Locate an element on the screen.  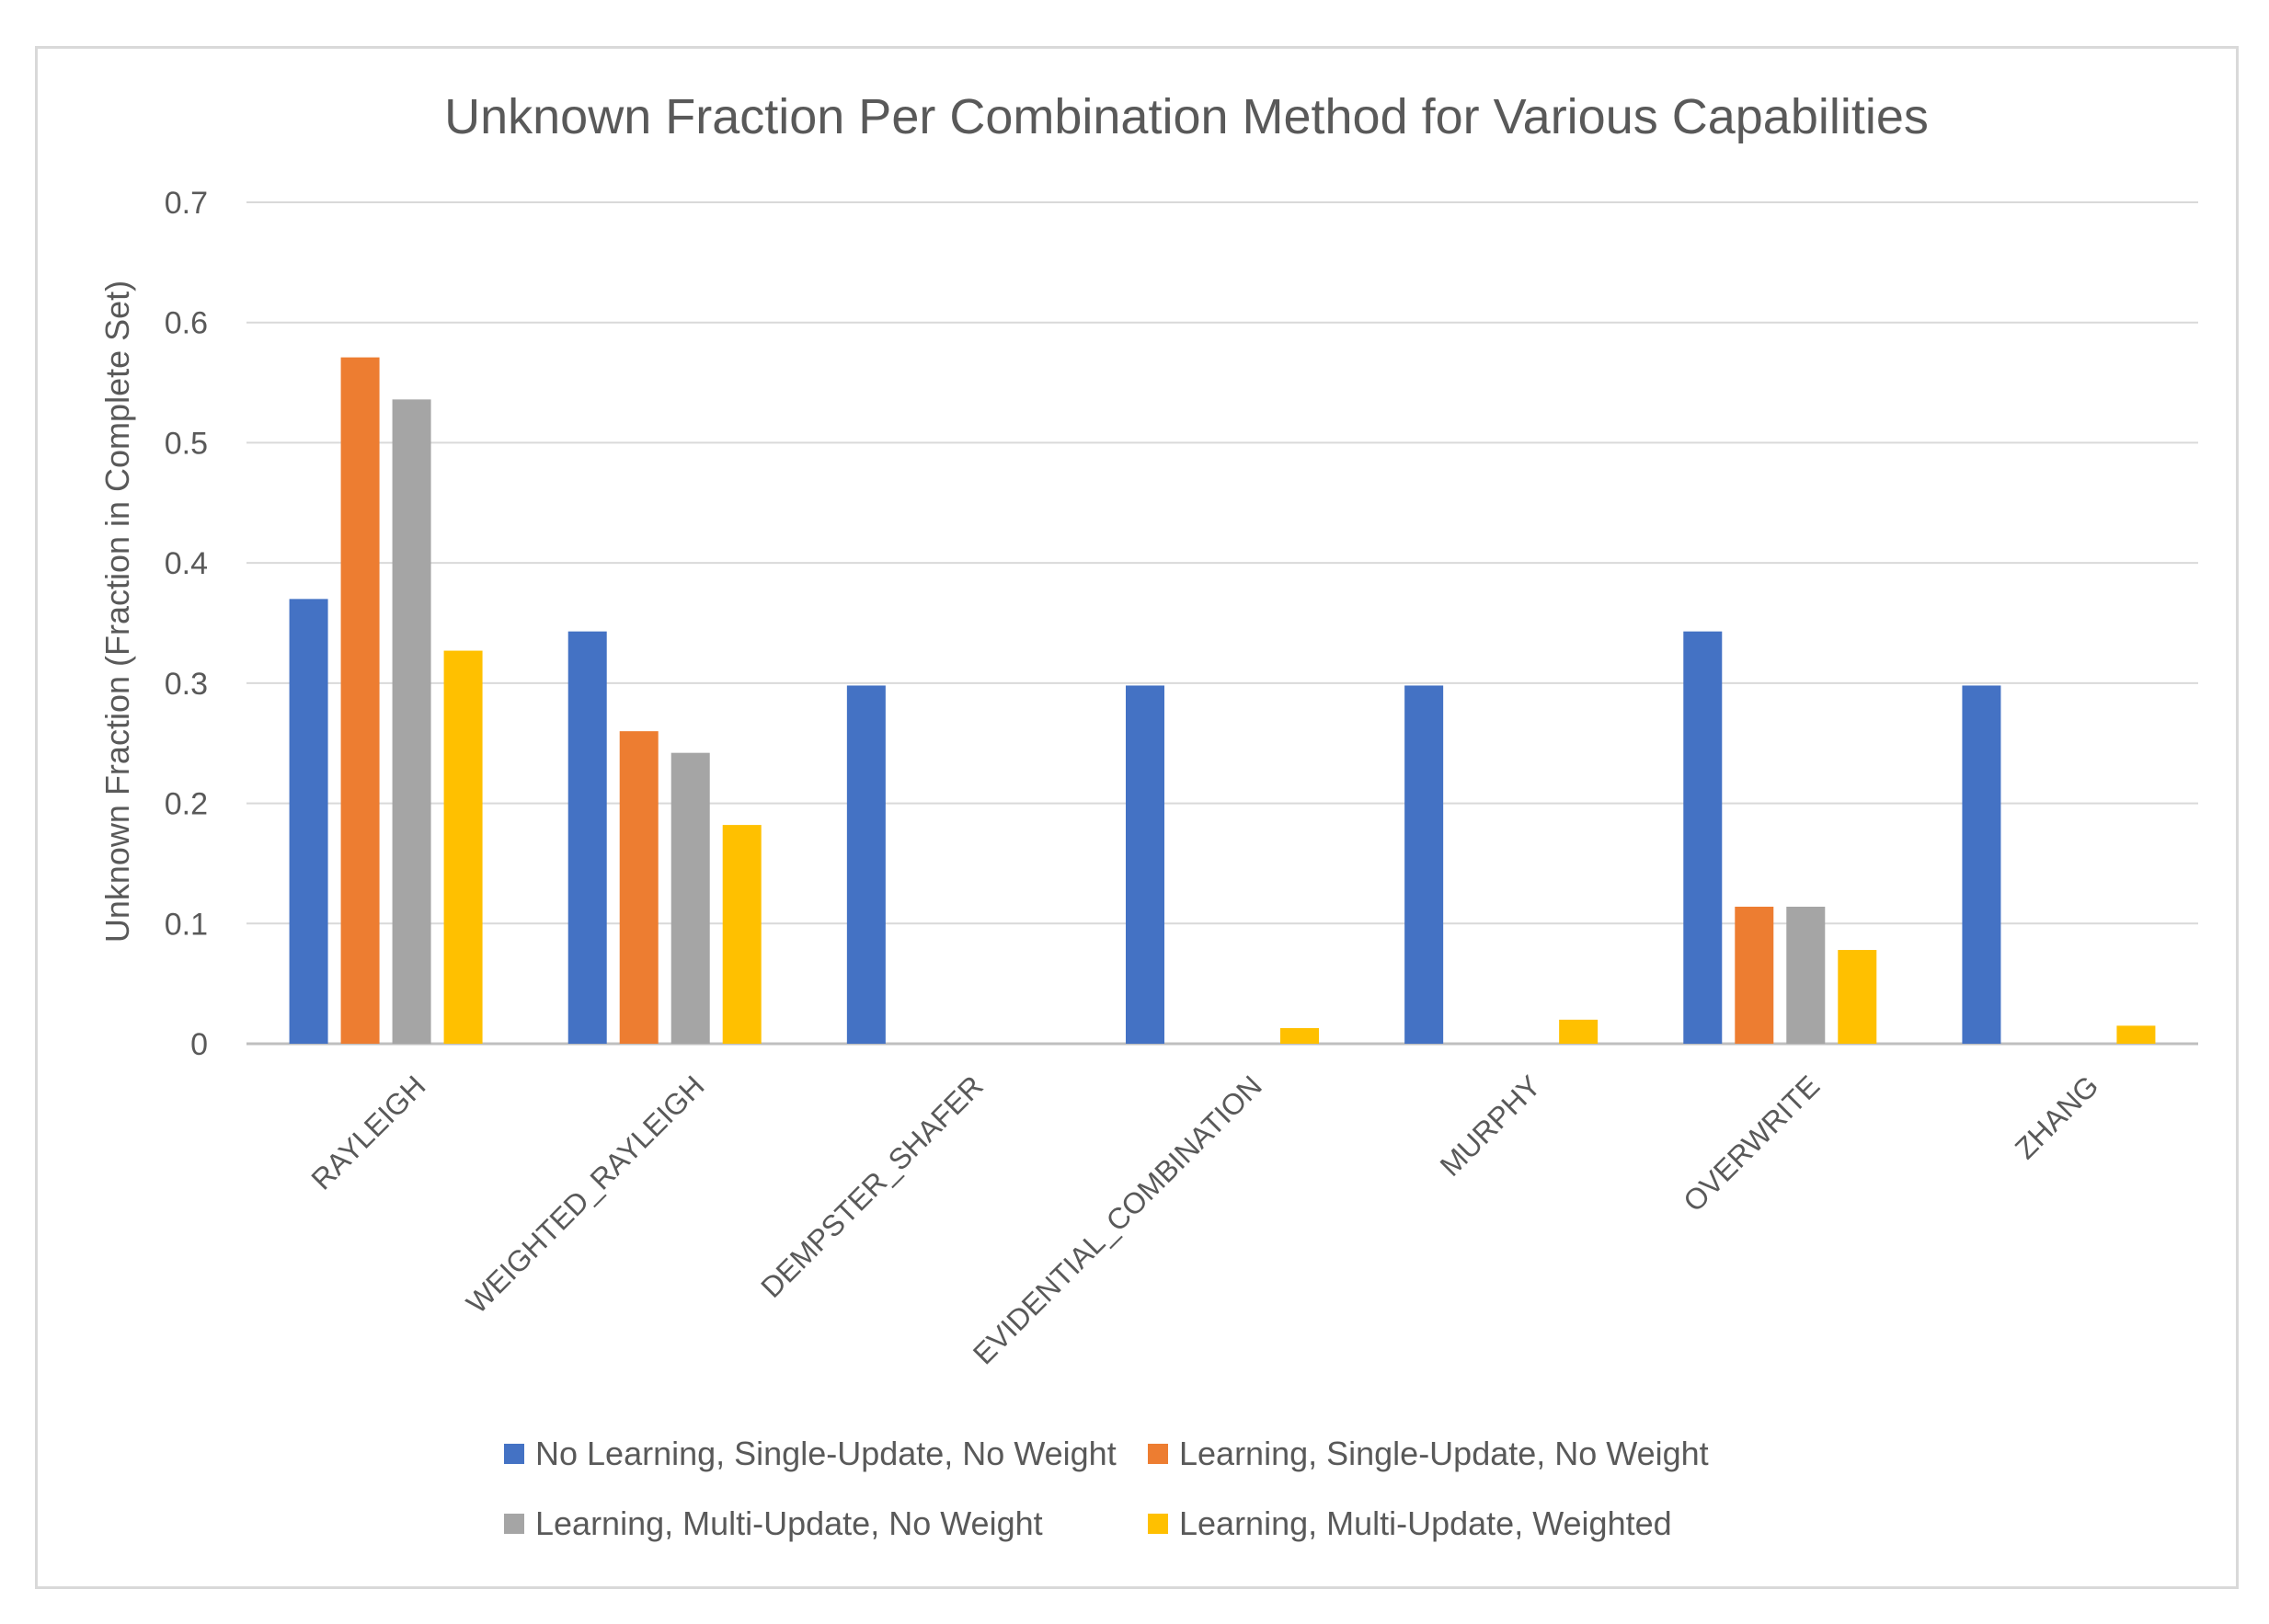
x-tick-label: WEIGHTED_RAYLEIGH is located at coordinates (585, 1195).